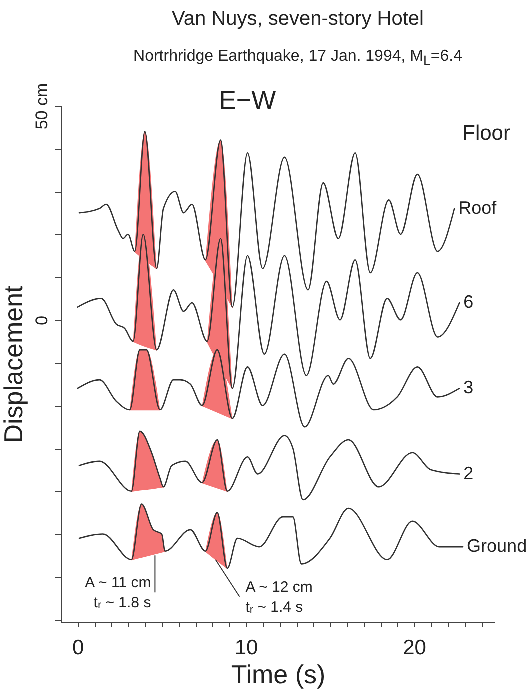 The image size is (531, 700). What do you see at coordinates (118, 593) in the screenshot?
I see `annotation: A ~ 11 cm tᵣ ~ 1.8 s` at bounding box center [118, 593].